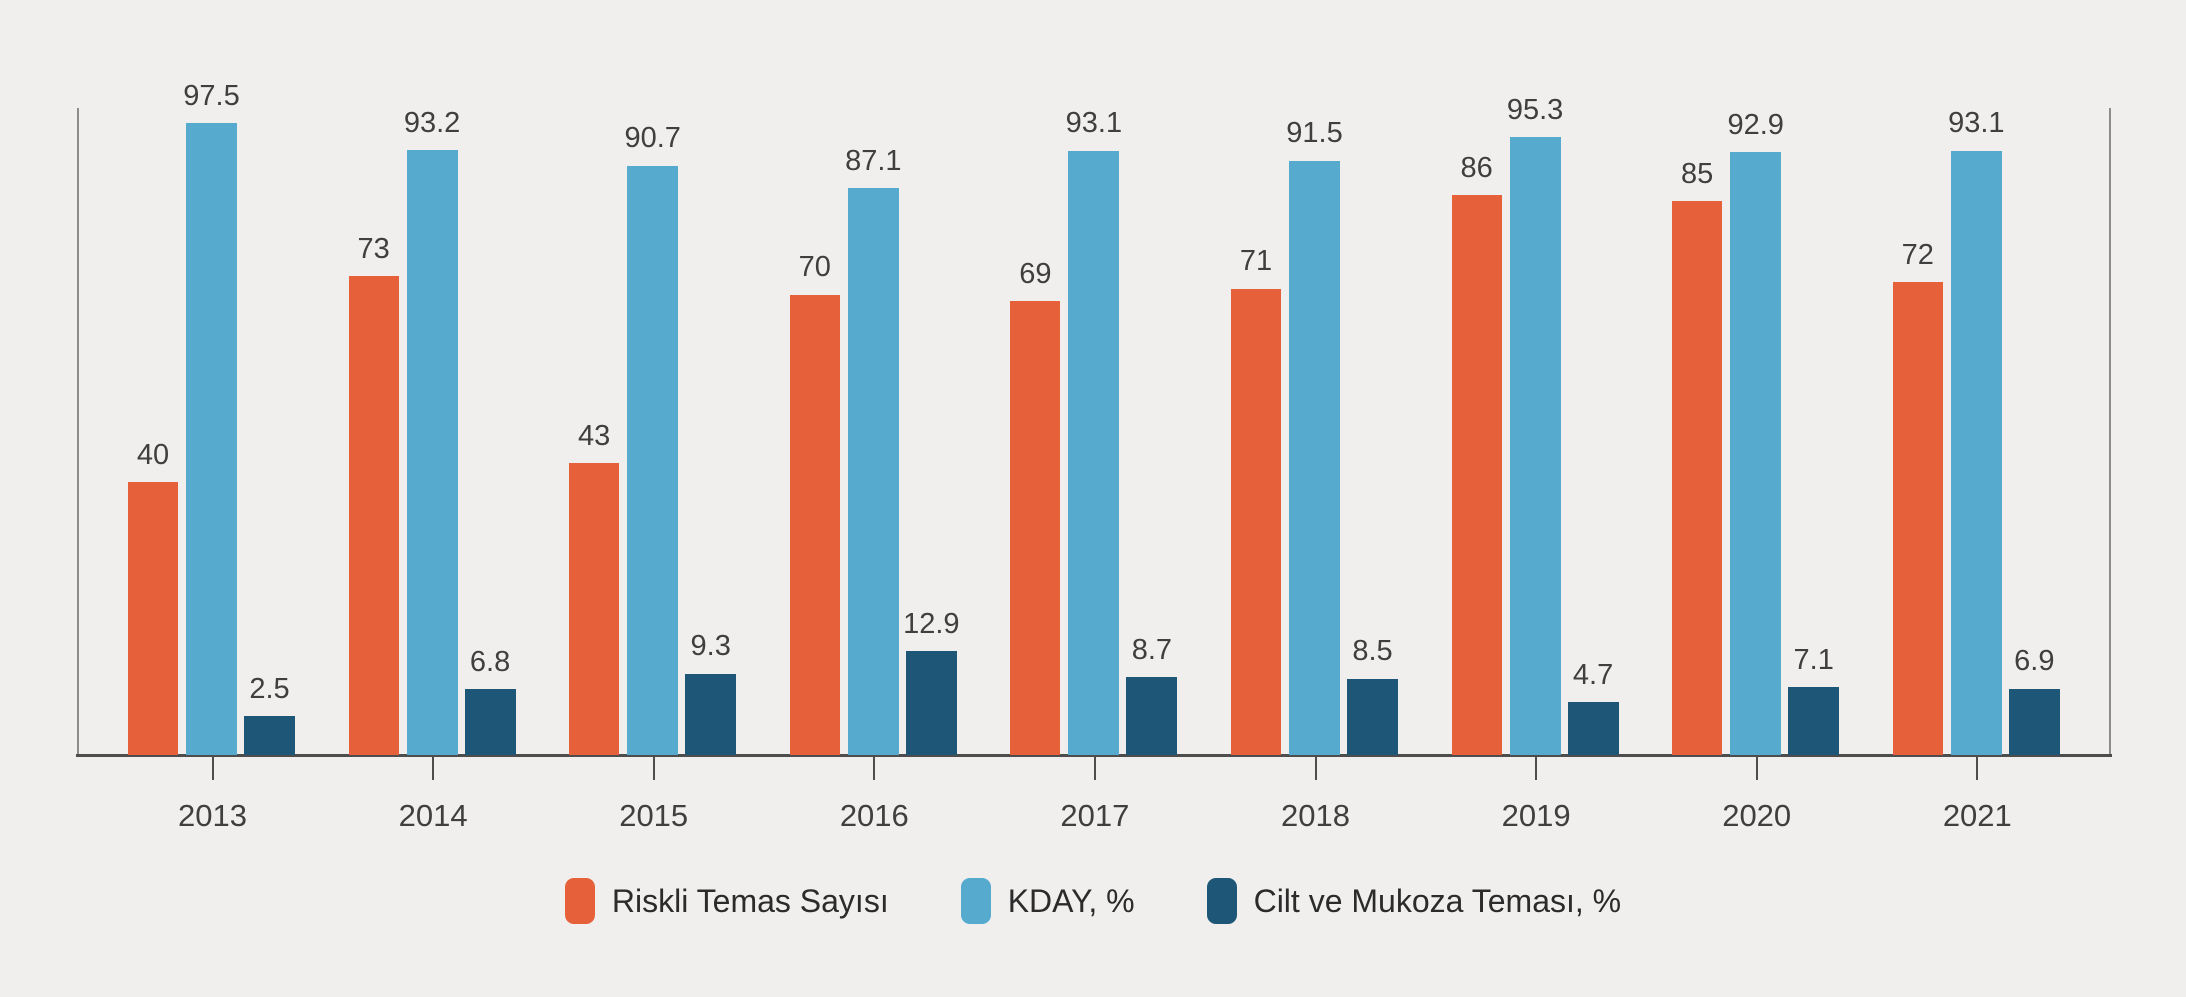  Describe the element at coordinates (1917, 497) in the screenshot. I see `bar-riskli-temas-sayisi-2021: 72` at that location.